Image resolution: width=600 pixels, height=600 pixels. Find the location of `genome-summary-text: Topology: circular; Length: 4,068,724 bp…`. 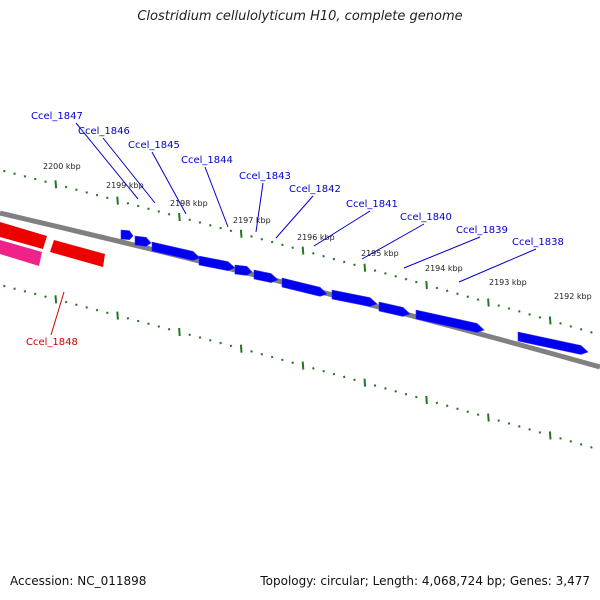

genome-summary-text: Topology: circular; Length: 4,068,724 bp… is located at coordinates (425, 581).